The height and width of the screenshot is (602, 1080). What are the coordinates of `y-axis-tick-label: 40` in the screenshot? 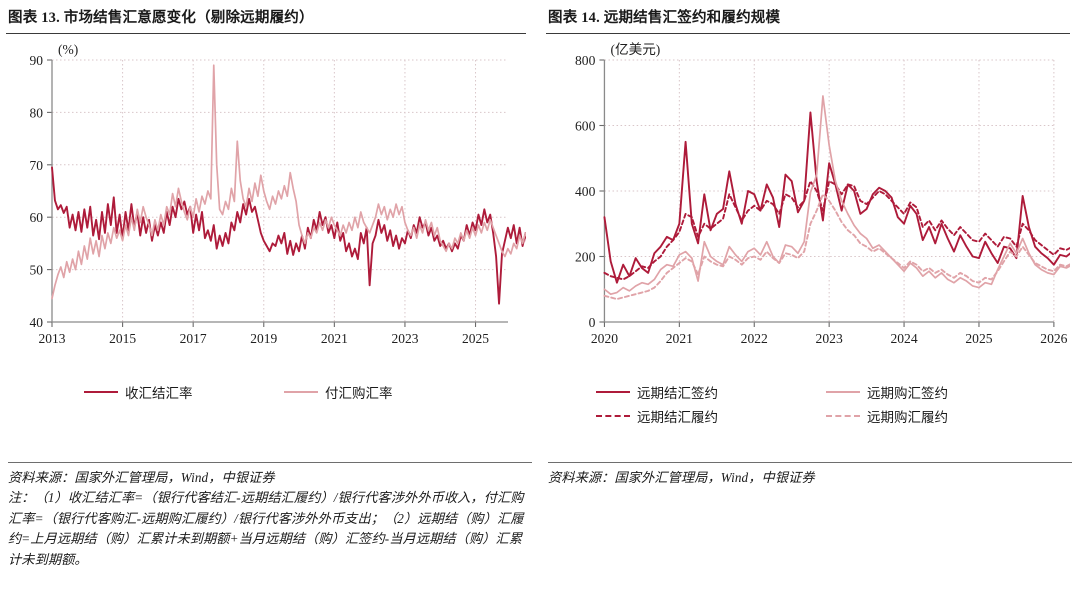 It's located at (37, 322).